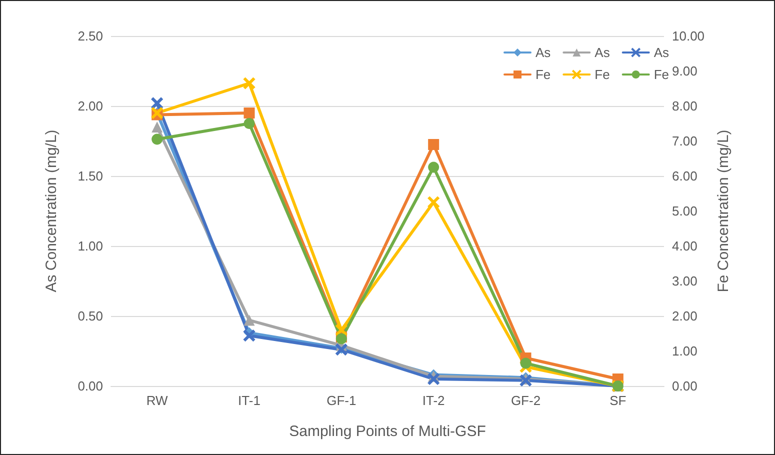  Describe the element at coordinates (90, 36) in the screenshot. I see `y-tick-label: 2.50` at that location.